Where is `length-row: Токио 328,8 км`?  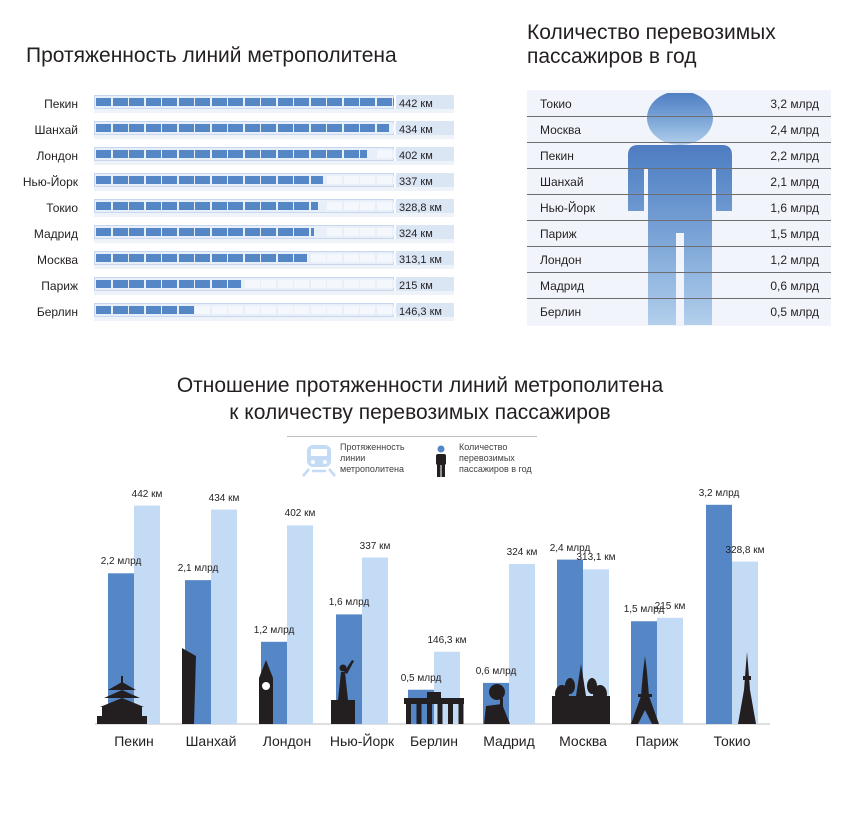 length-row: Токио 328,8 км is located at coordinates (233, 208).